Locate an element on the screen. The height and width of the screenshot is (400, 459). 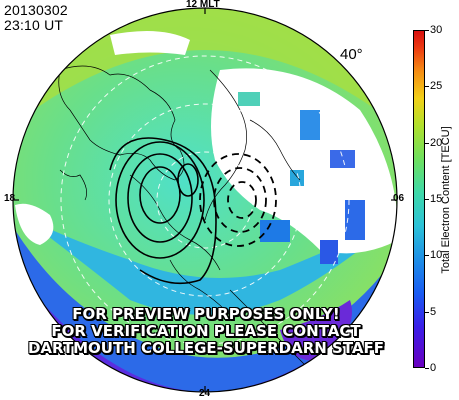
watermark-line-2: FOR VERIFICATION PLEASE CONTACT is located at coordinates (206, 331).